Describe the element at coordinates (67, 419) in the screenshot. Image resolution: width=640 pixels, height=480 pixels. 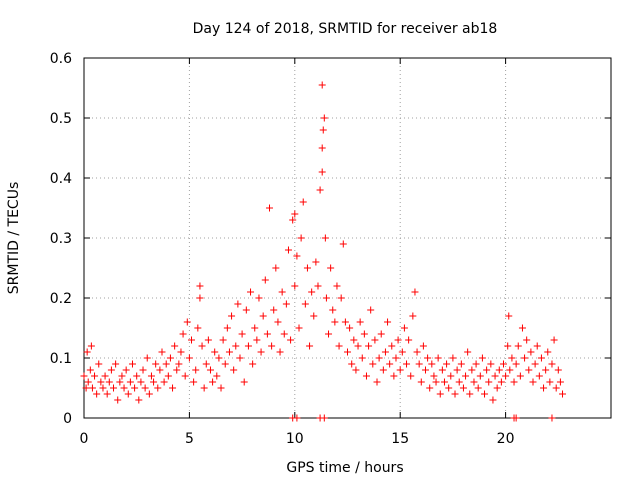
I see `y-tick-label: 0` at that location.